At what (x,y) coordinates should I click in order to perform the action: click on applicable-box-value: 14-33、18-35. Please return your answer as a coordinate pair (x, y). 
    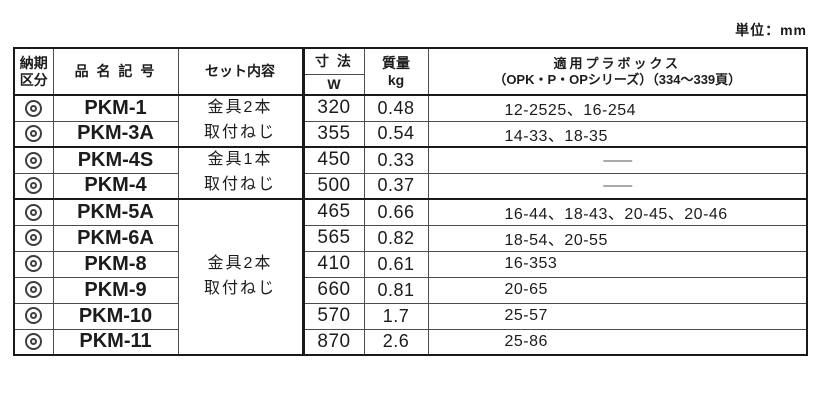
    Looking at the image, I should click on (617, 134).